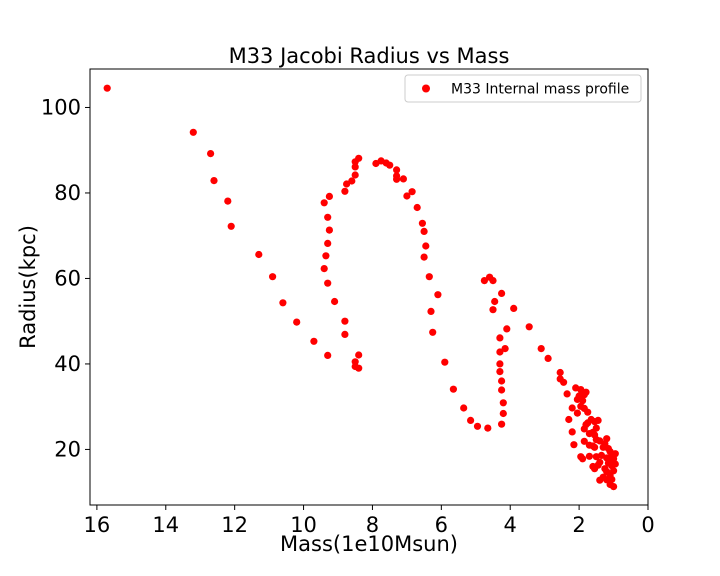 The height and width of the screenshot is (576, 720). Describe the element at coordinates (540, 90) in the screenshot. I see `legend-entry: M33 Internal mass profile` at that location.